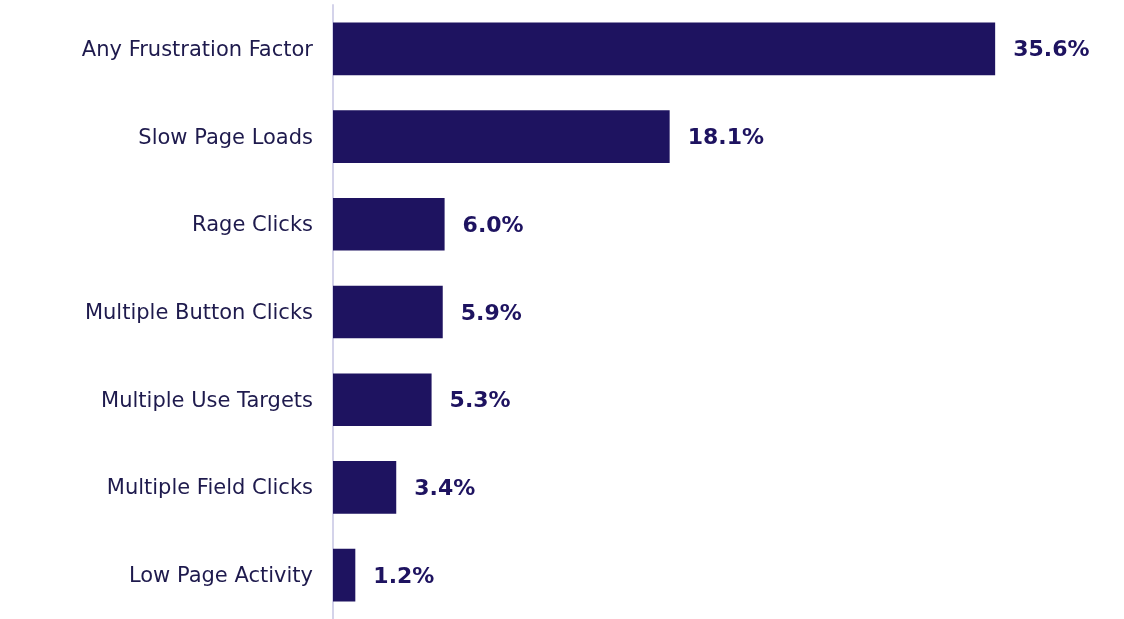  Describe the element at coordinates (491, 312) in the screenshot. I see `data-label: 5.9%` at that location.